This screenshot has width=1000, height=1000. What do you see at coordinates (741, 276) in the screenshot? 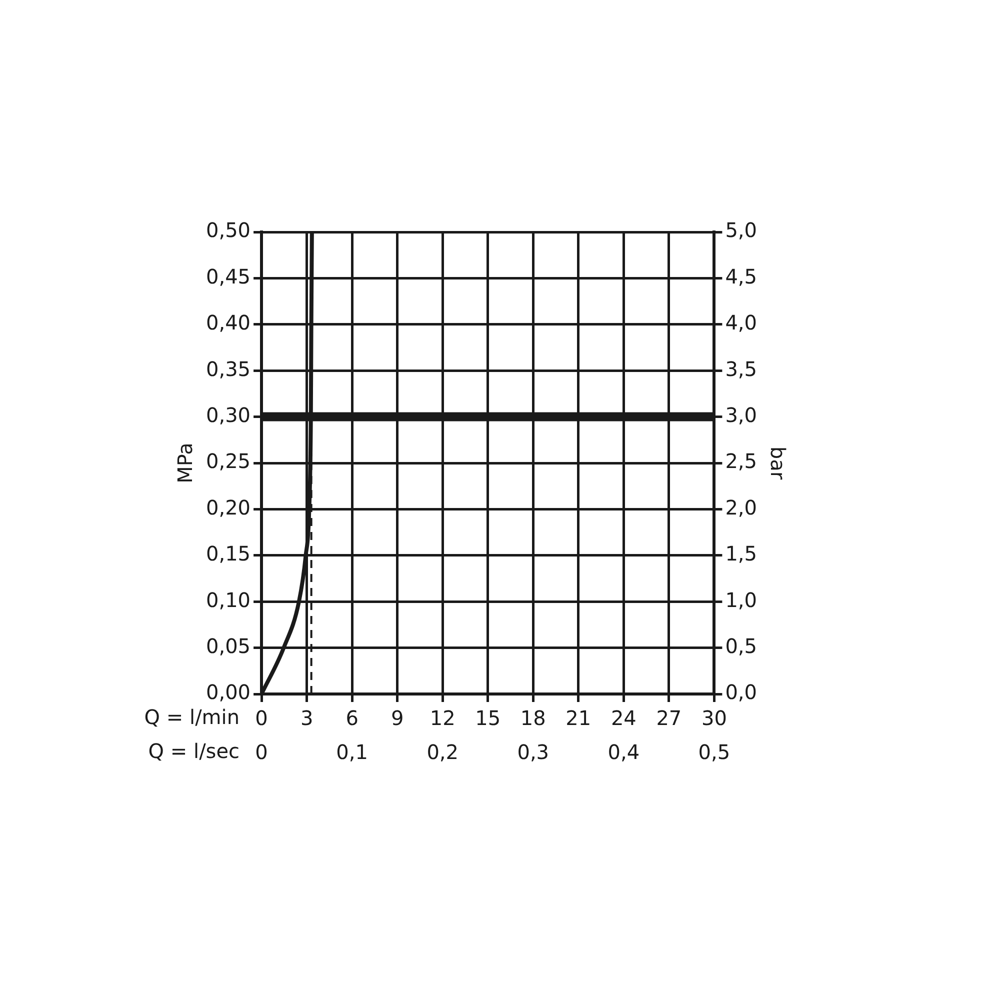
I see `y2-tick-label: 4,5` at bounding box center [741, 276].